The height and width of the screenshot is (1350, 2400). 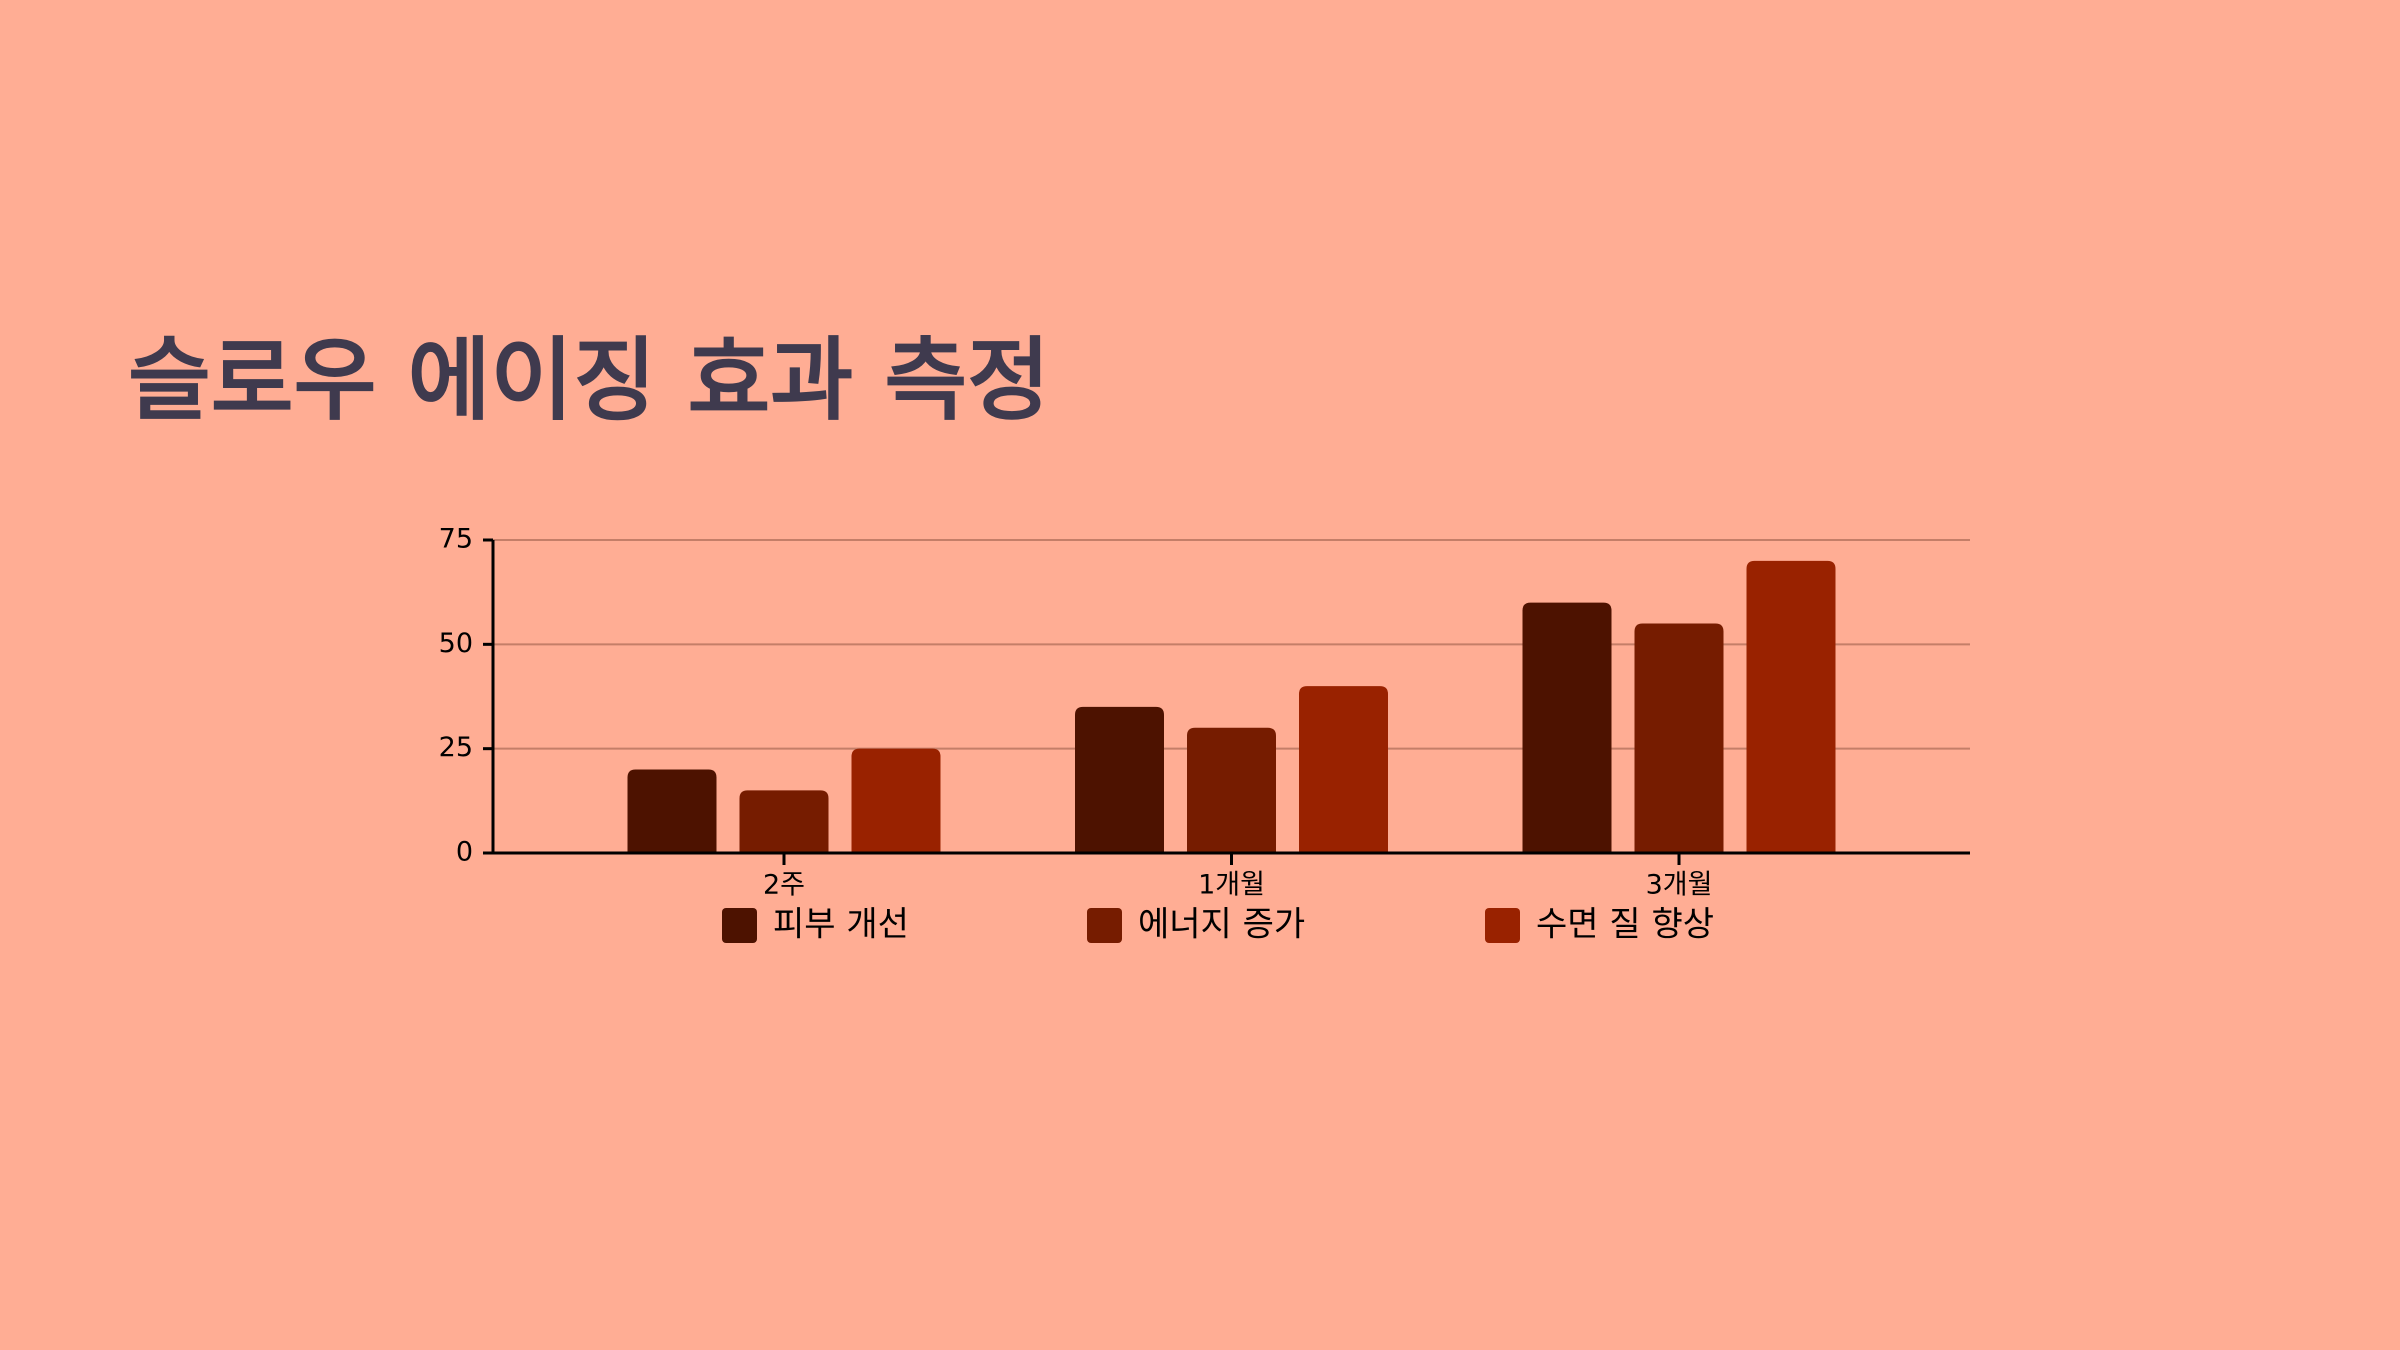 What do you see at coordinates (456, 643) in the screenshot?
I see `y-tick-label: 50` at bounding box center [456, 643].